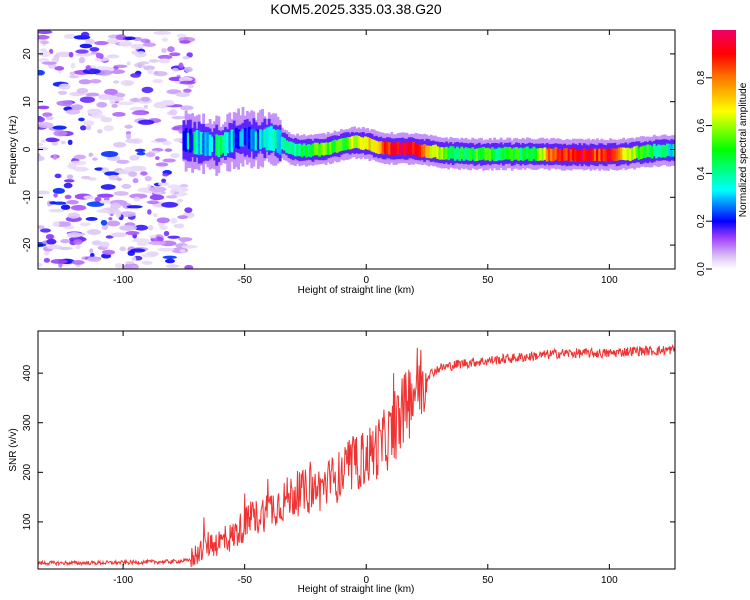  What do you see at coordinates (428, 141) in the screenshot?
I see `spectrogram-ridge` at bounding box center [428, 141].